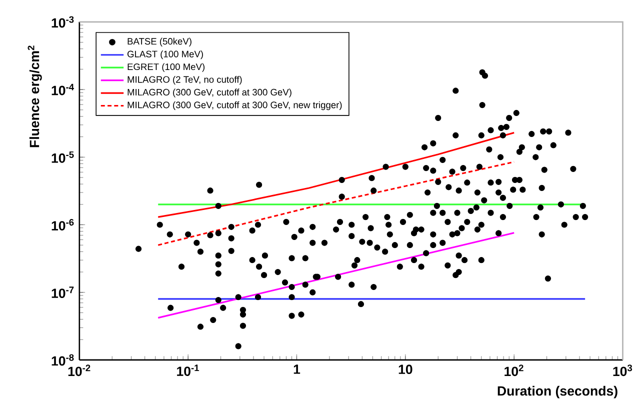  What do you see at coordinates (160, 42) in the screenshot?
I see `legend-label: BATSE (50keV)` at bounding box center [160, 42].